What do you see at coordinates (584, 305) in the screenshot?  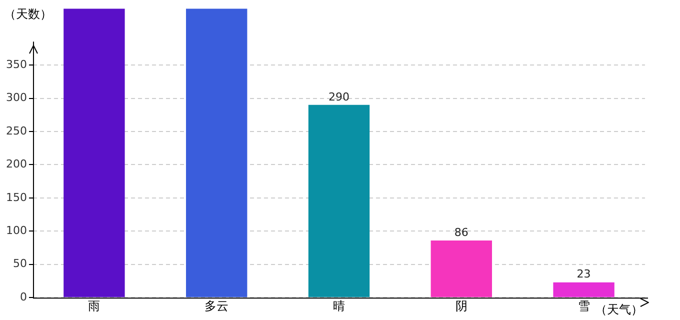 I see `x-tick-label: 雪` at bounding box center [584, 305].